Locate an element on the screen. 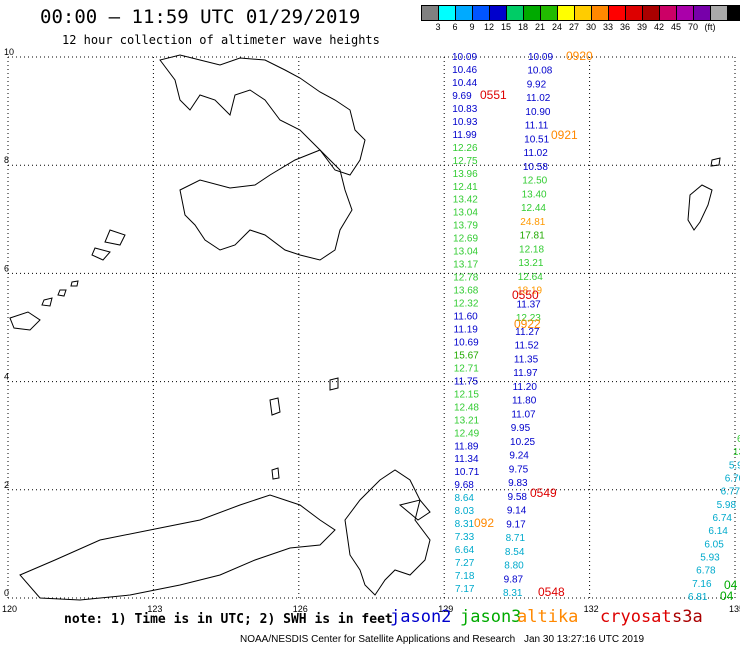  wave-height-value: 11.89 is located at coordinates (466, 446).